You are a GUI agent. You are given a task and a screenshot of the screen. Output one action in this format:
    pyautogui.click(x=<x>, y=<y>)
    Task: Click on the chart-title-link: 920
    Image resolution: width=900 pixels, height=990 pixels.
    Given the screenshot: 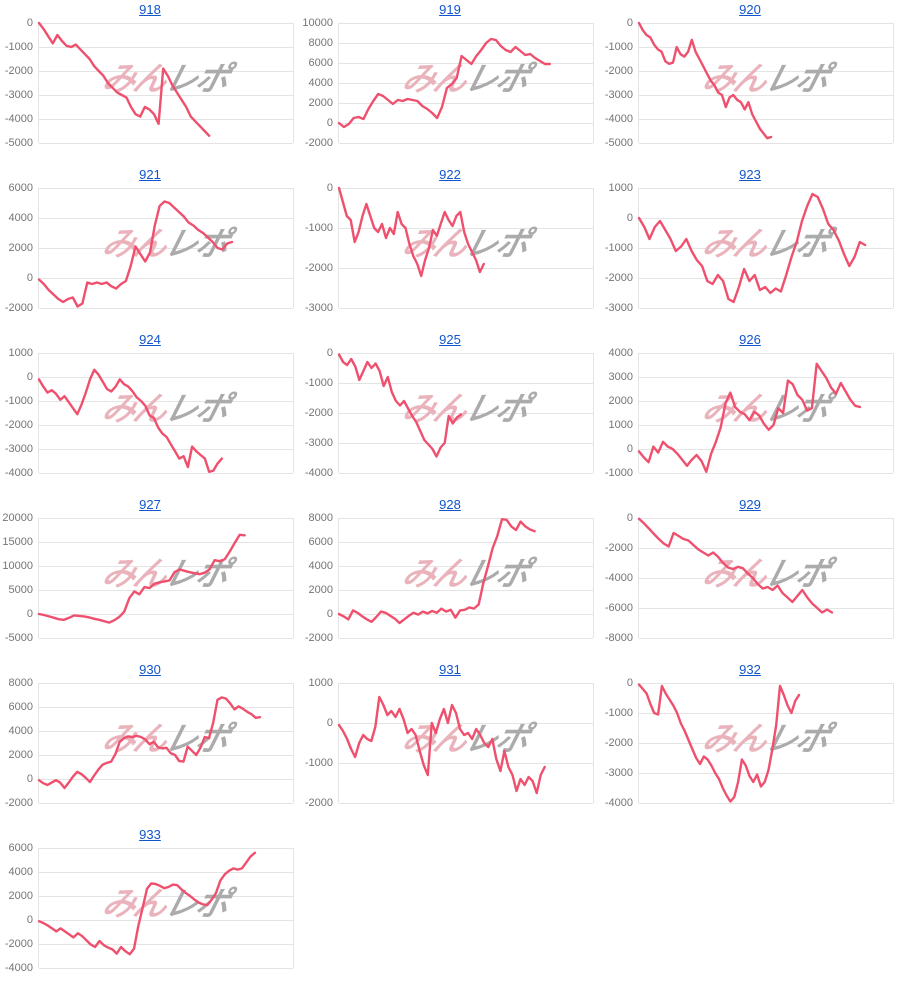 What is the action you would take?
    pyautogui.click(x=750, y=9)
    